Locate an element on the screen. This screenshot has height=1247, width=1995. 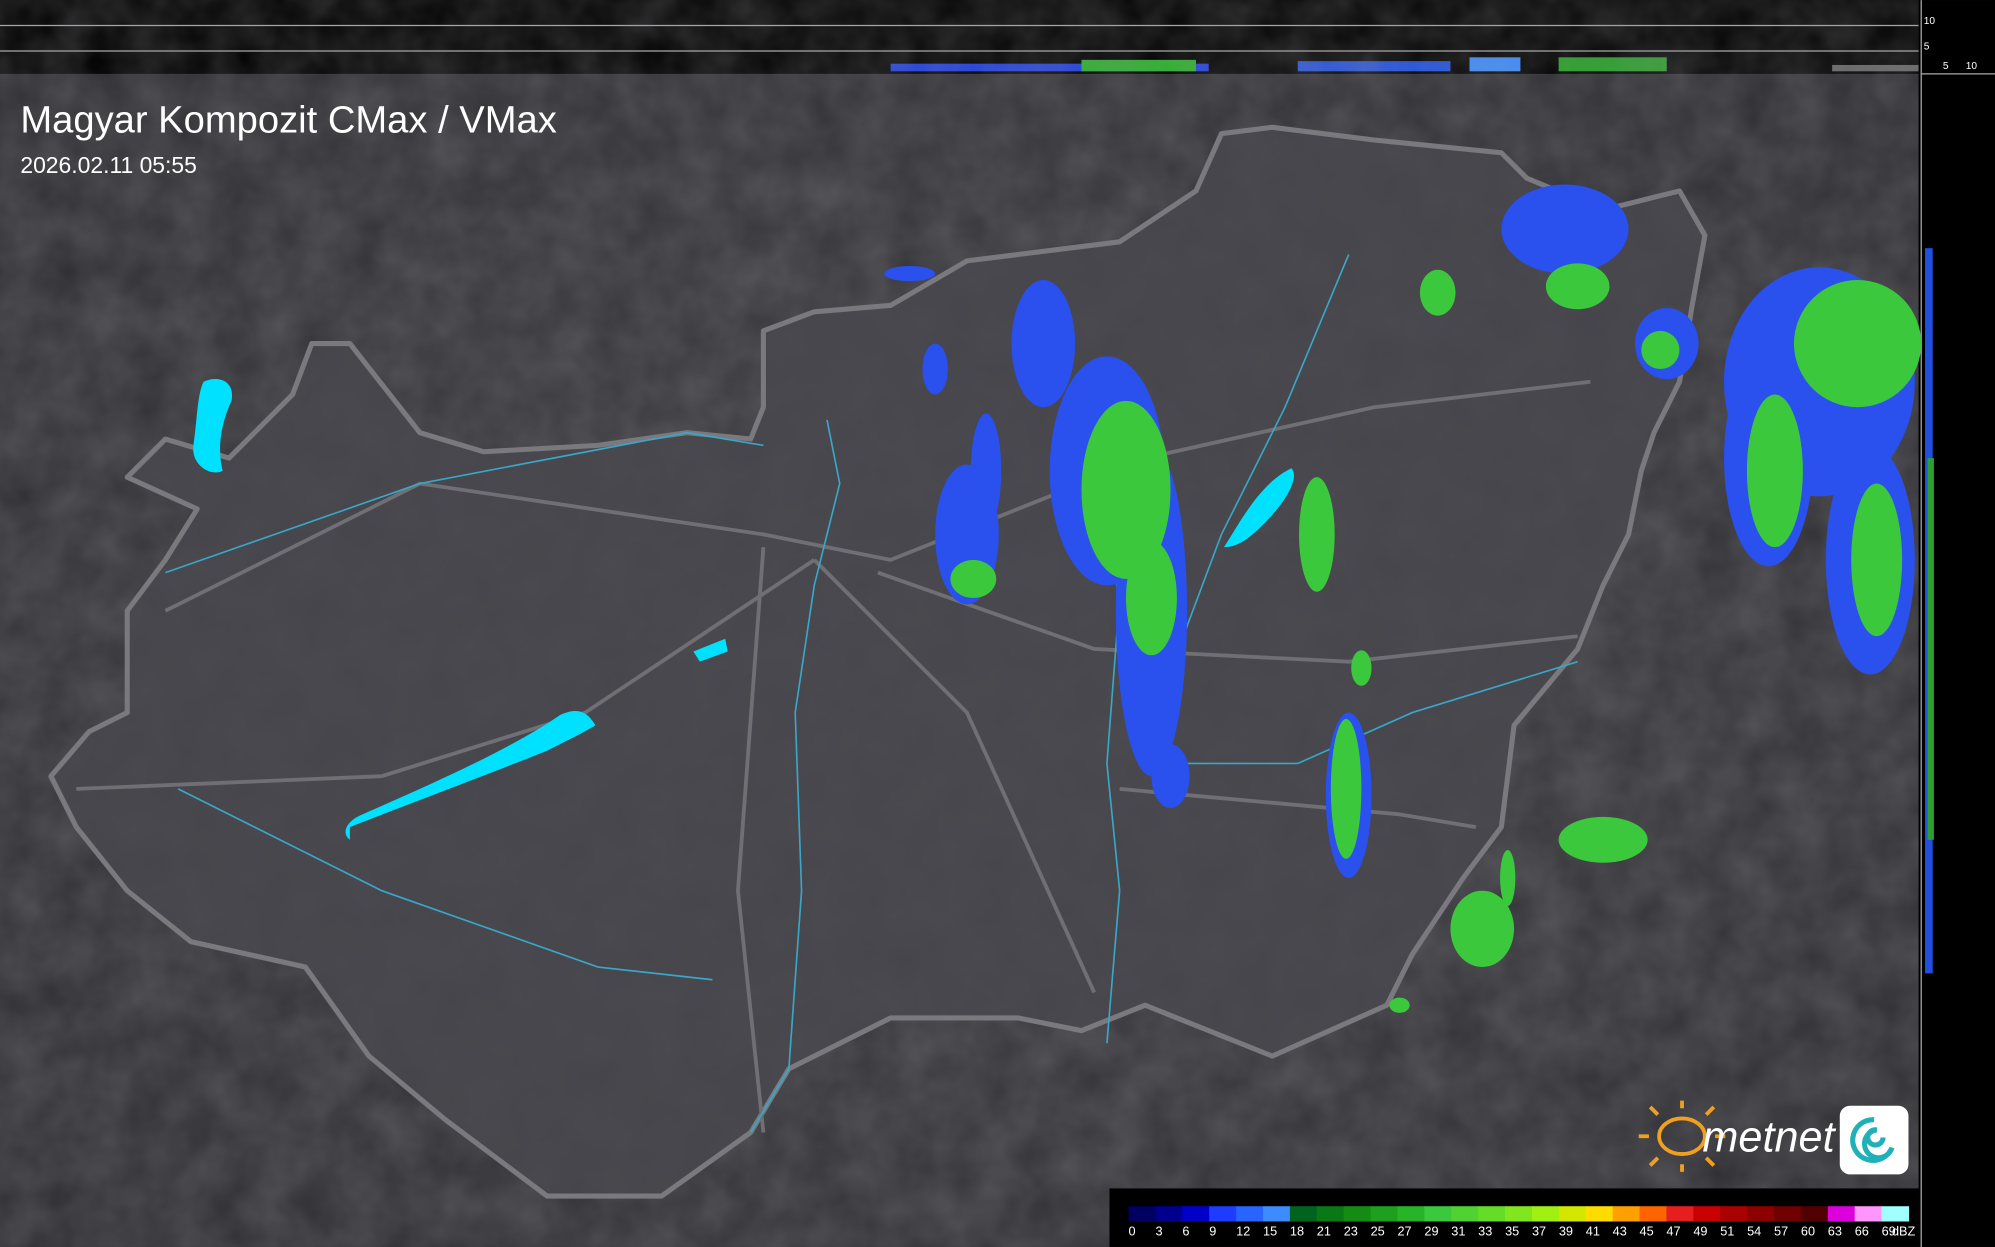
legend-label: 66 is located at coordinates (1862, 1230).